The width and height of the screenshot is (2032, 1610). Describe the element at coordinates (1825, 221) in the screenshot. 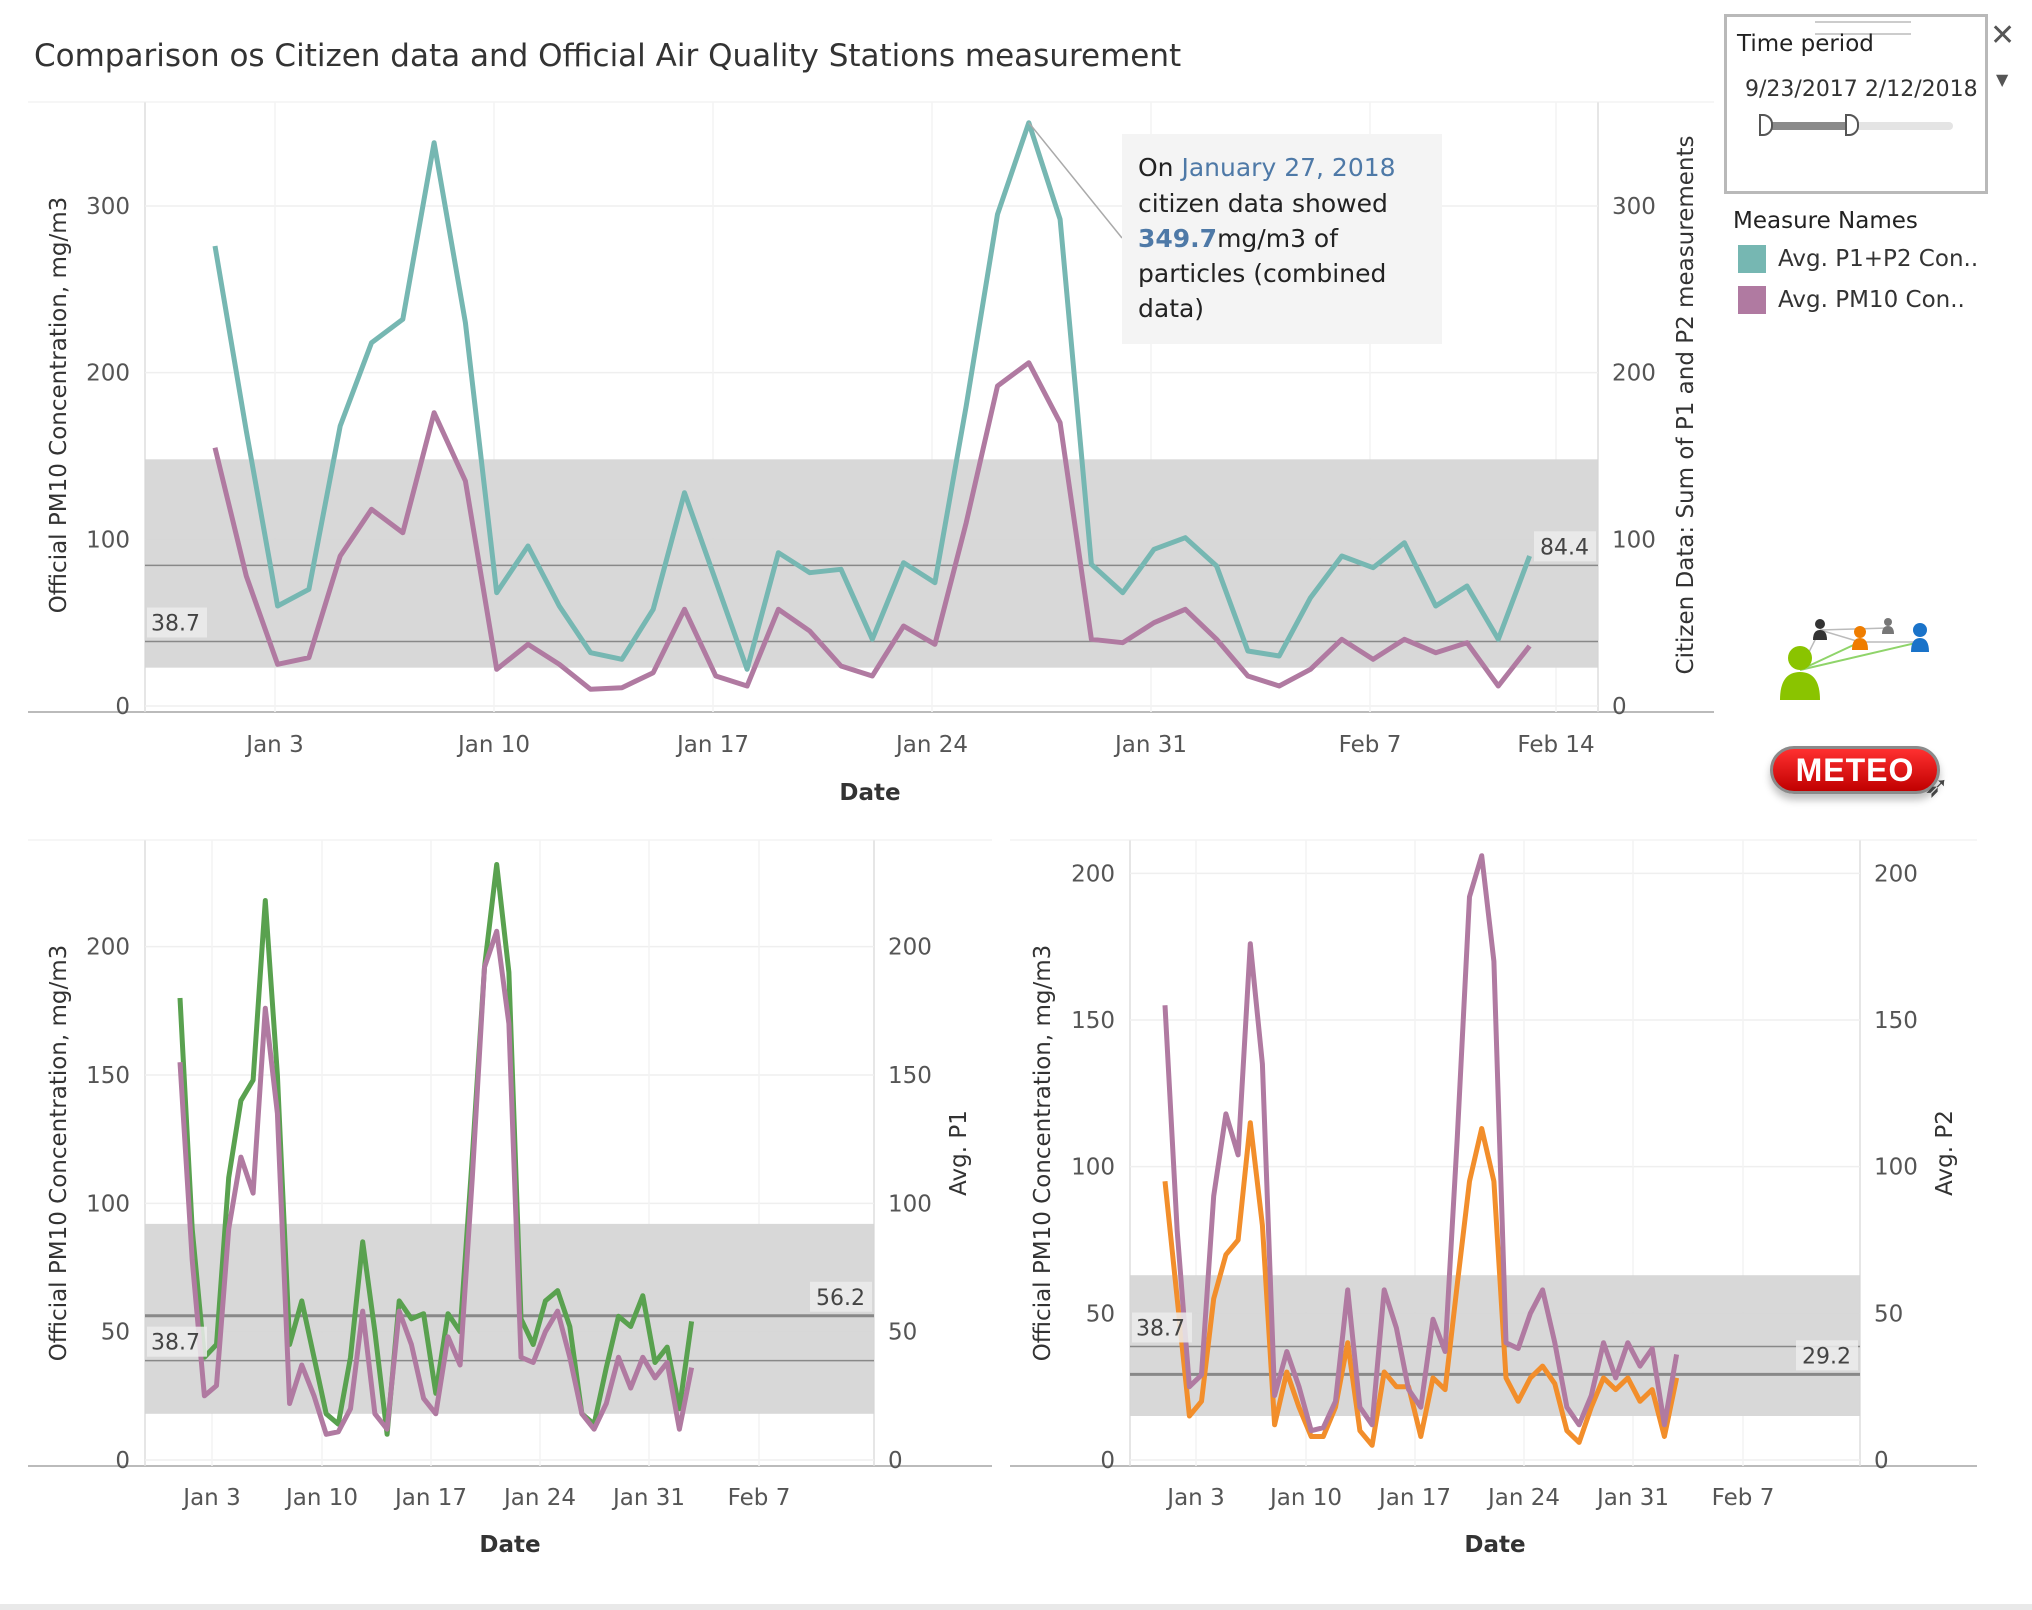

I see `legend-title: Measure Names` at that location.